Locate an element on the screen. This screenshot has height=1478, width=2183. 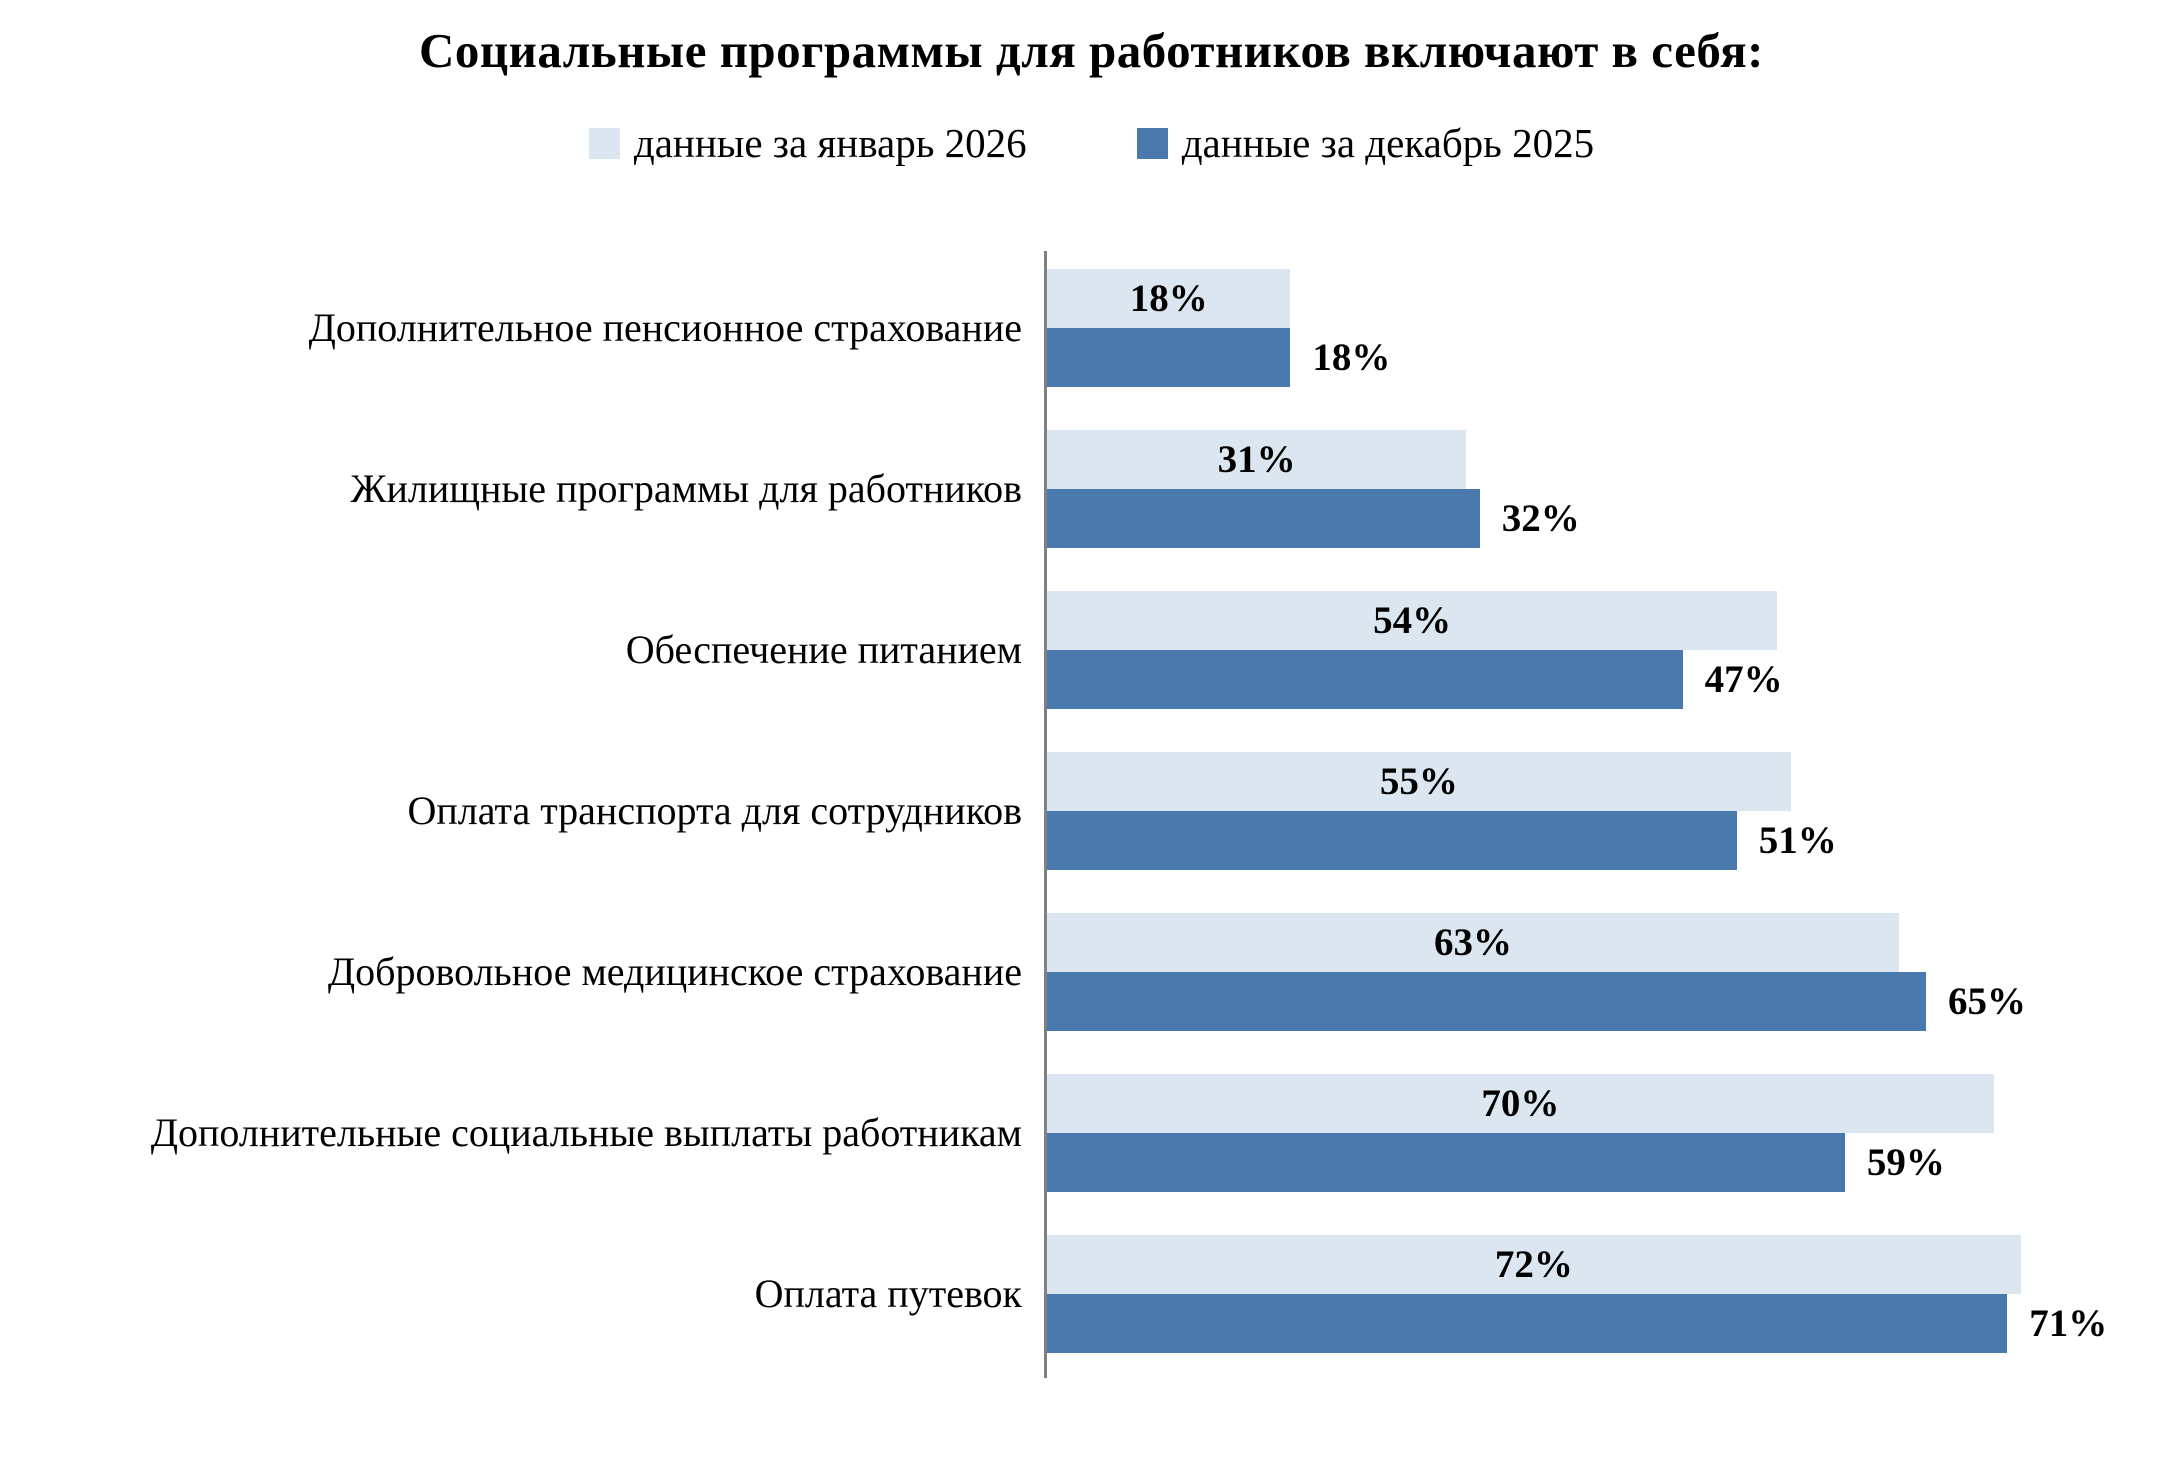
bar-pair: 63% 65% is located at coordinates (1615, 972).